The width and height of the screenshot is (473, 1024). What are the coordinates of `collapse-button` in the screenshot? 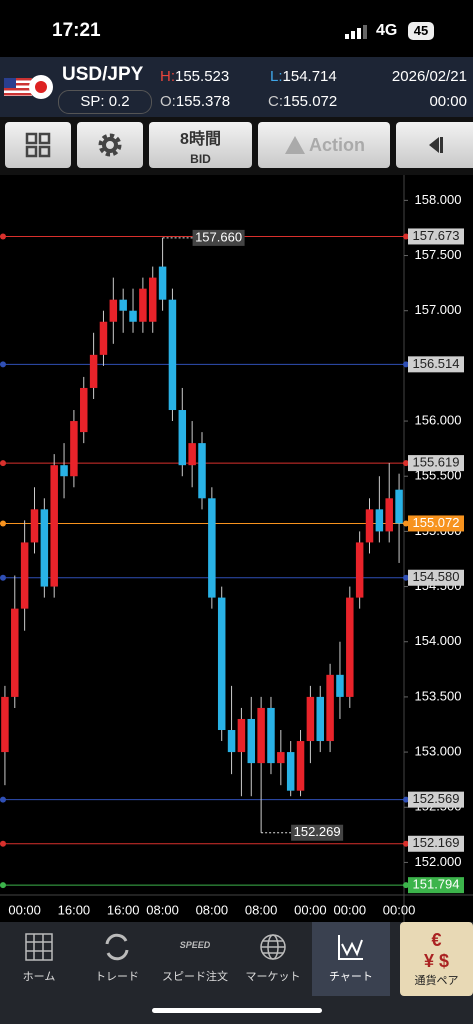 It's located at (434, 145).